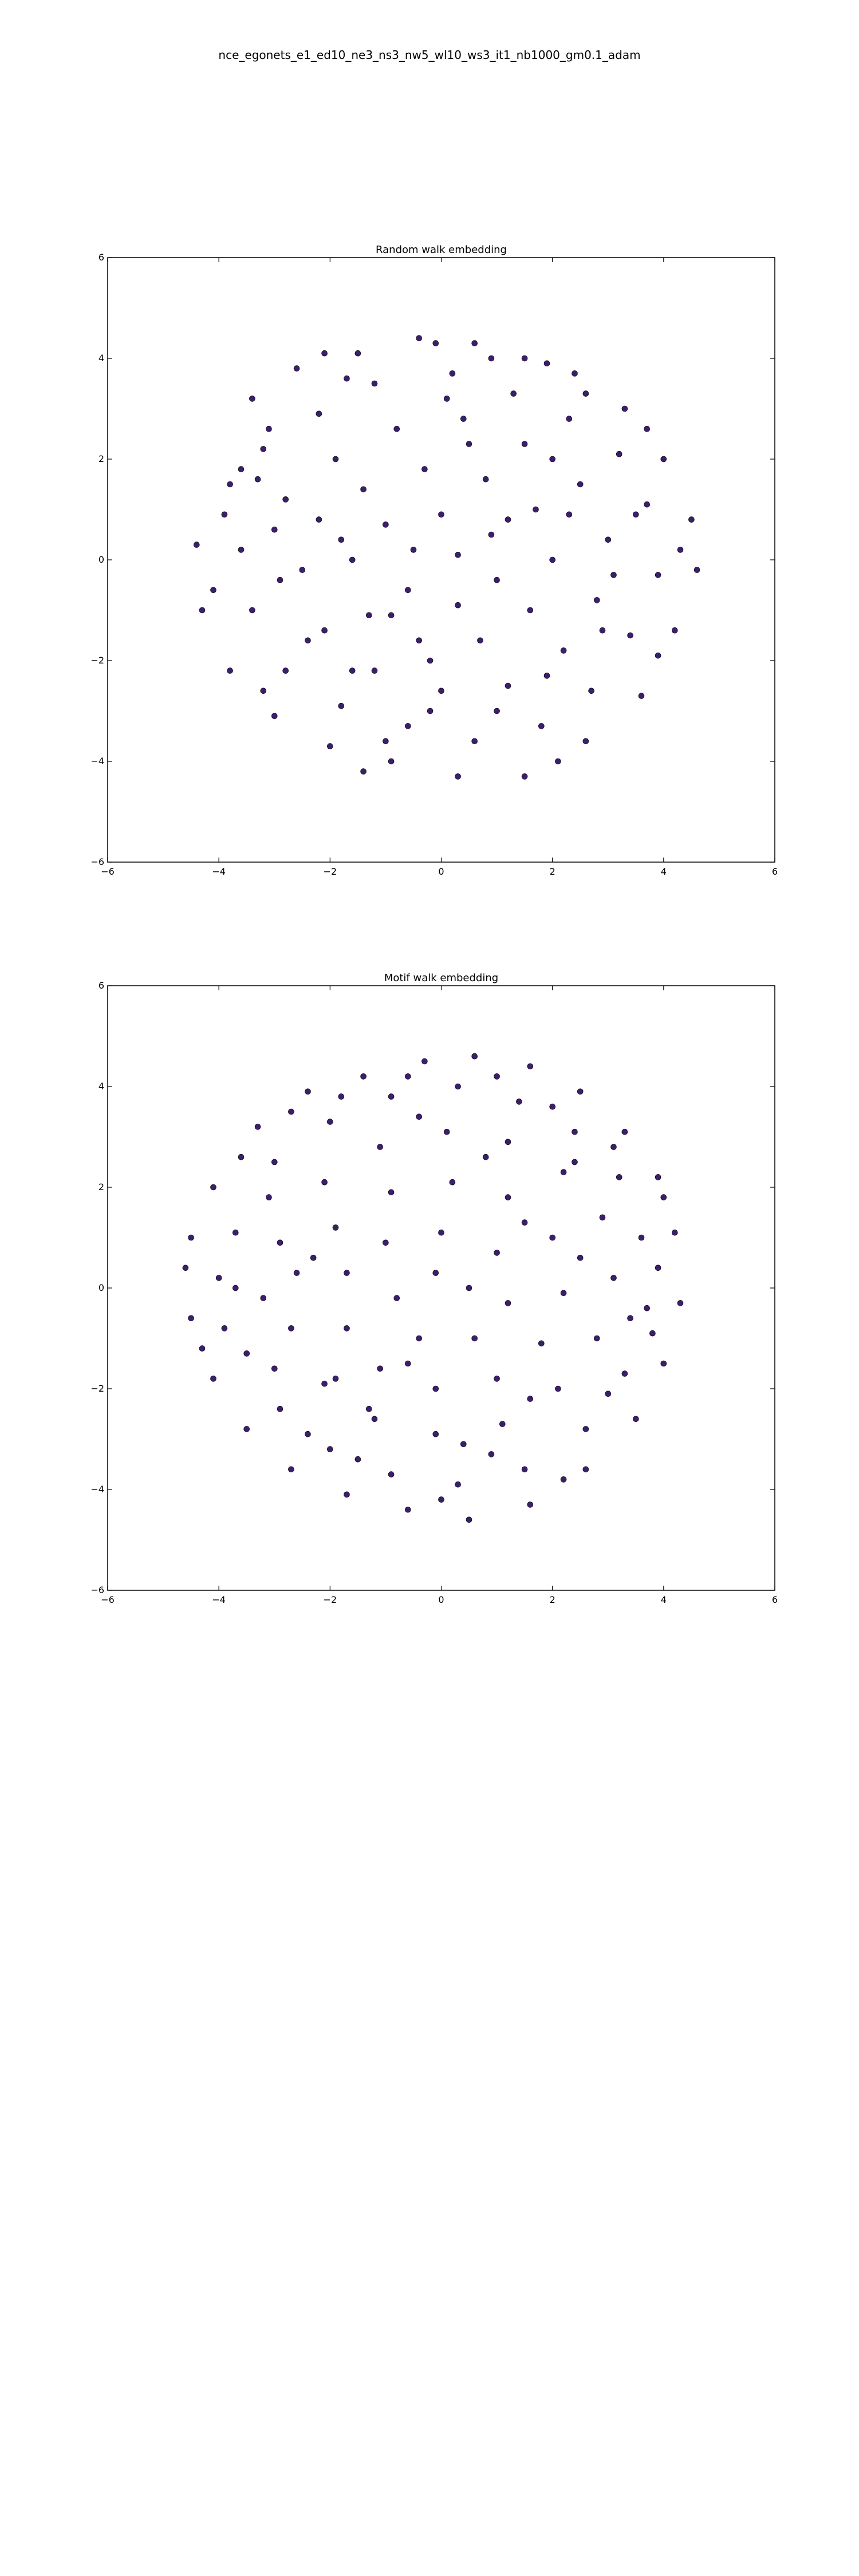 The image size is (859, 2576). I want to click on x-tick-label: −2, so click(331, 871).